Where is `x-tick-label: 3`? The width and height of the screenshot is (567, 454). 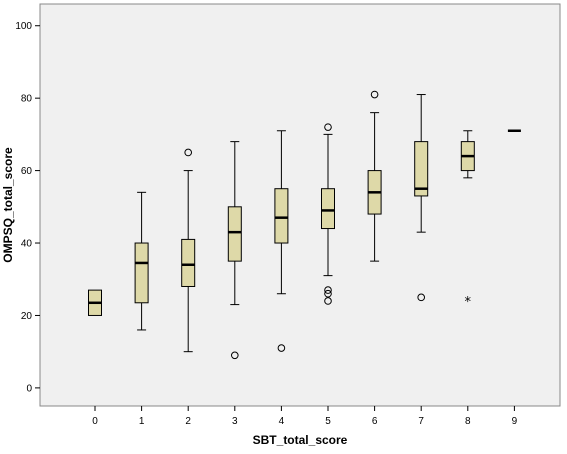 x-tick-label: 3 is located at coordinates (235, 421).